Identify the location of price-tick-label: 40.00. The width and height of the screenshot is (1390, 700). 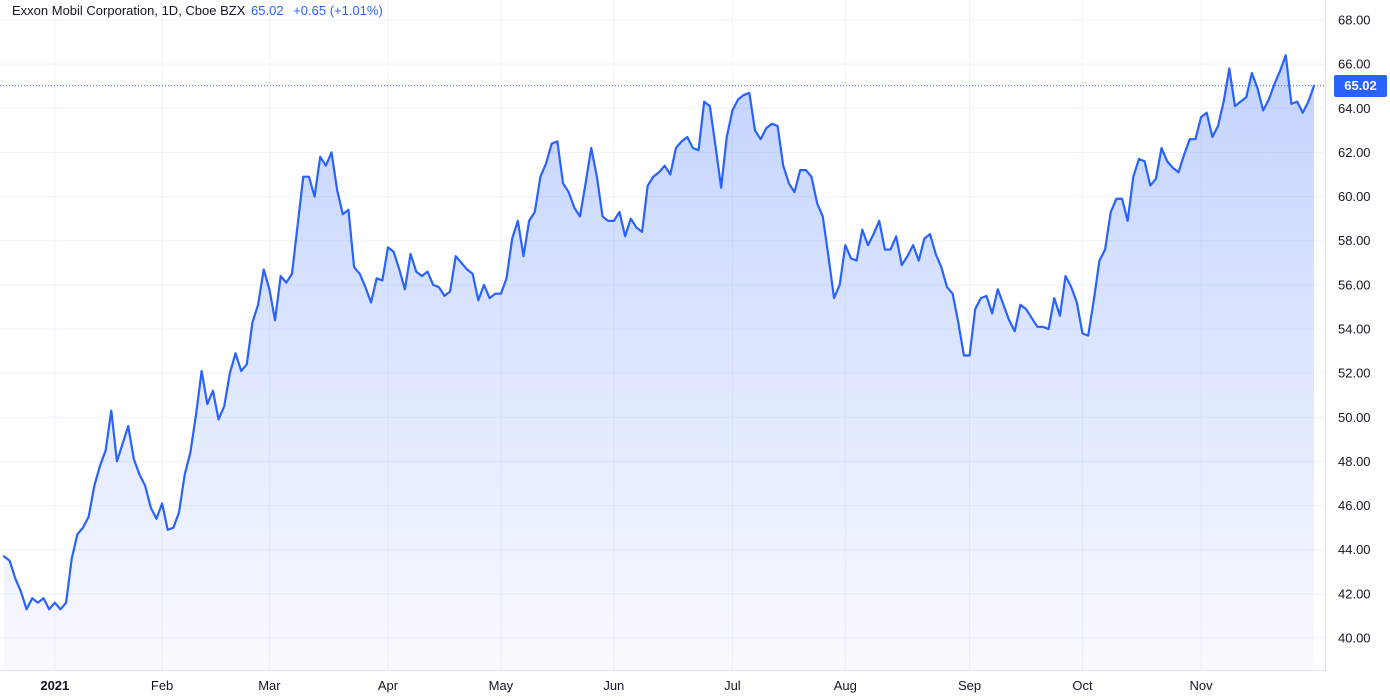
(1354, 638).